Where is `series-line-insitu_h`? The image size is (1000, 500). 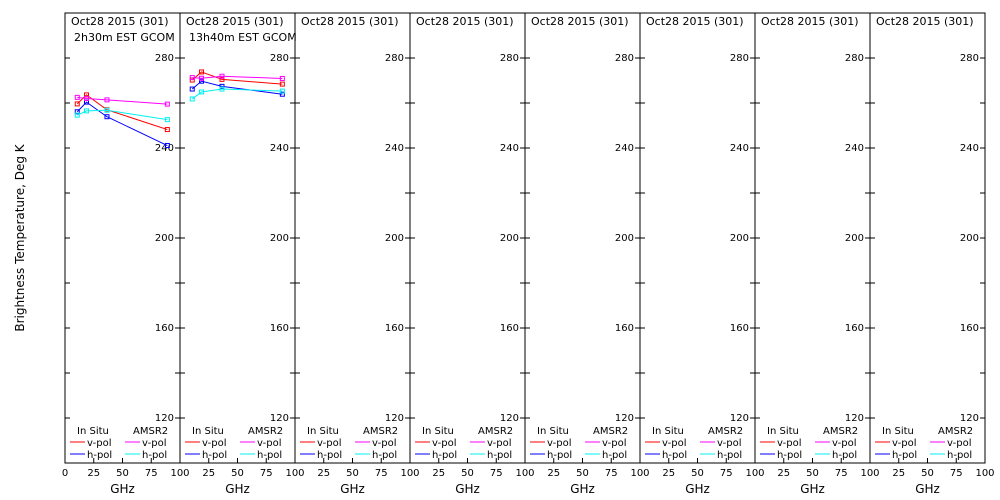
series-line-insitu_h is located at coordinates (122, 123).